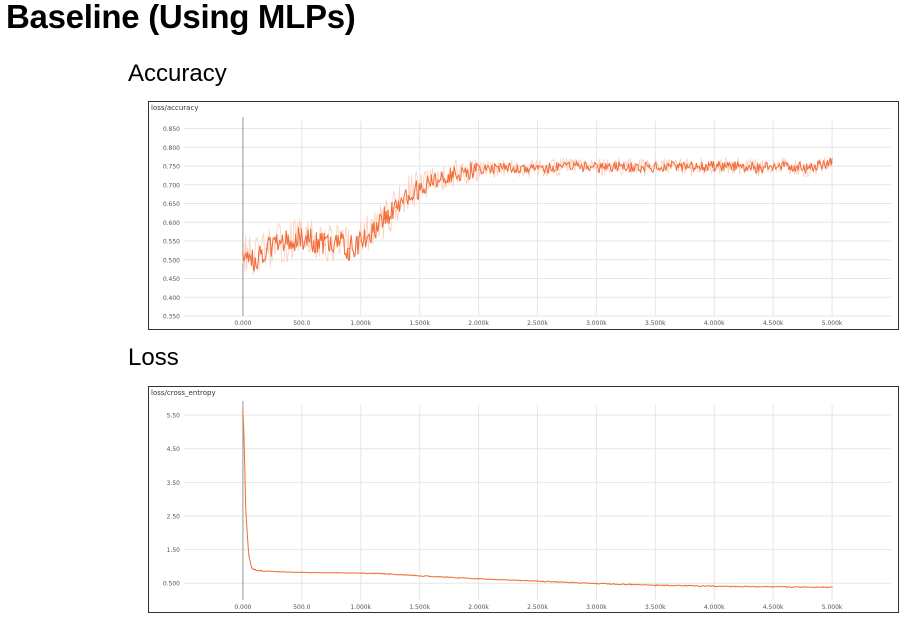 Image resolution: width=907 pixels, height=622 pixels. What do you see at coordinates (537, 214) in the screenshot?
I see `series-line` at bounding box center [537, 214].